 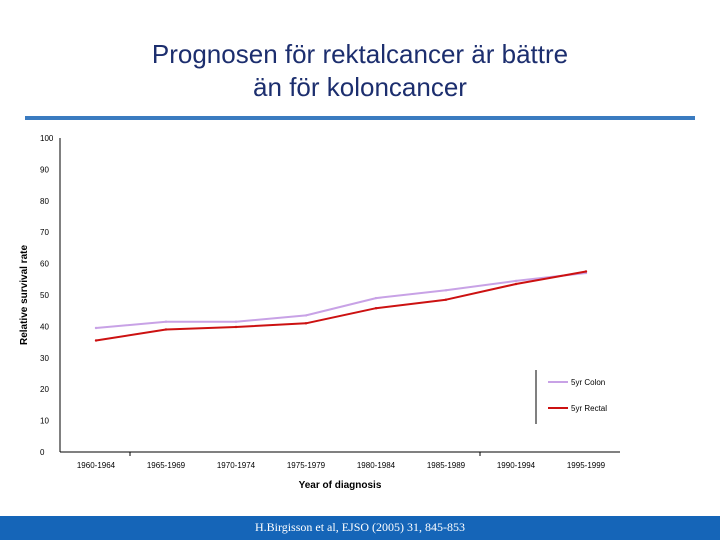 I want to click on series-line-colon, so click(x=341, y=300).